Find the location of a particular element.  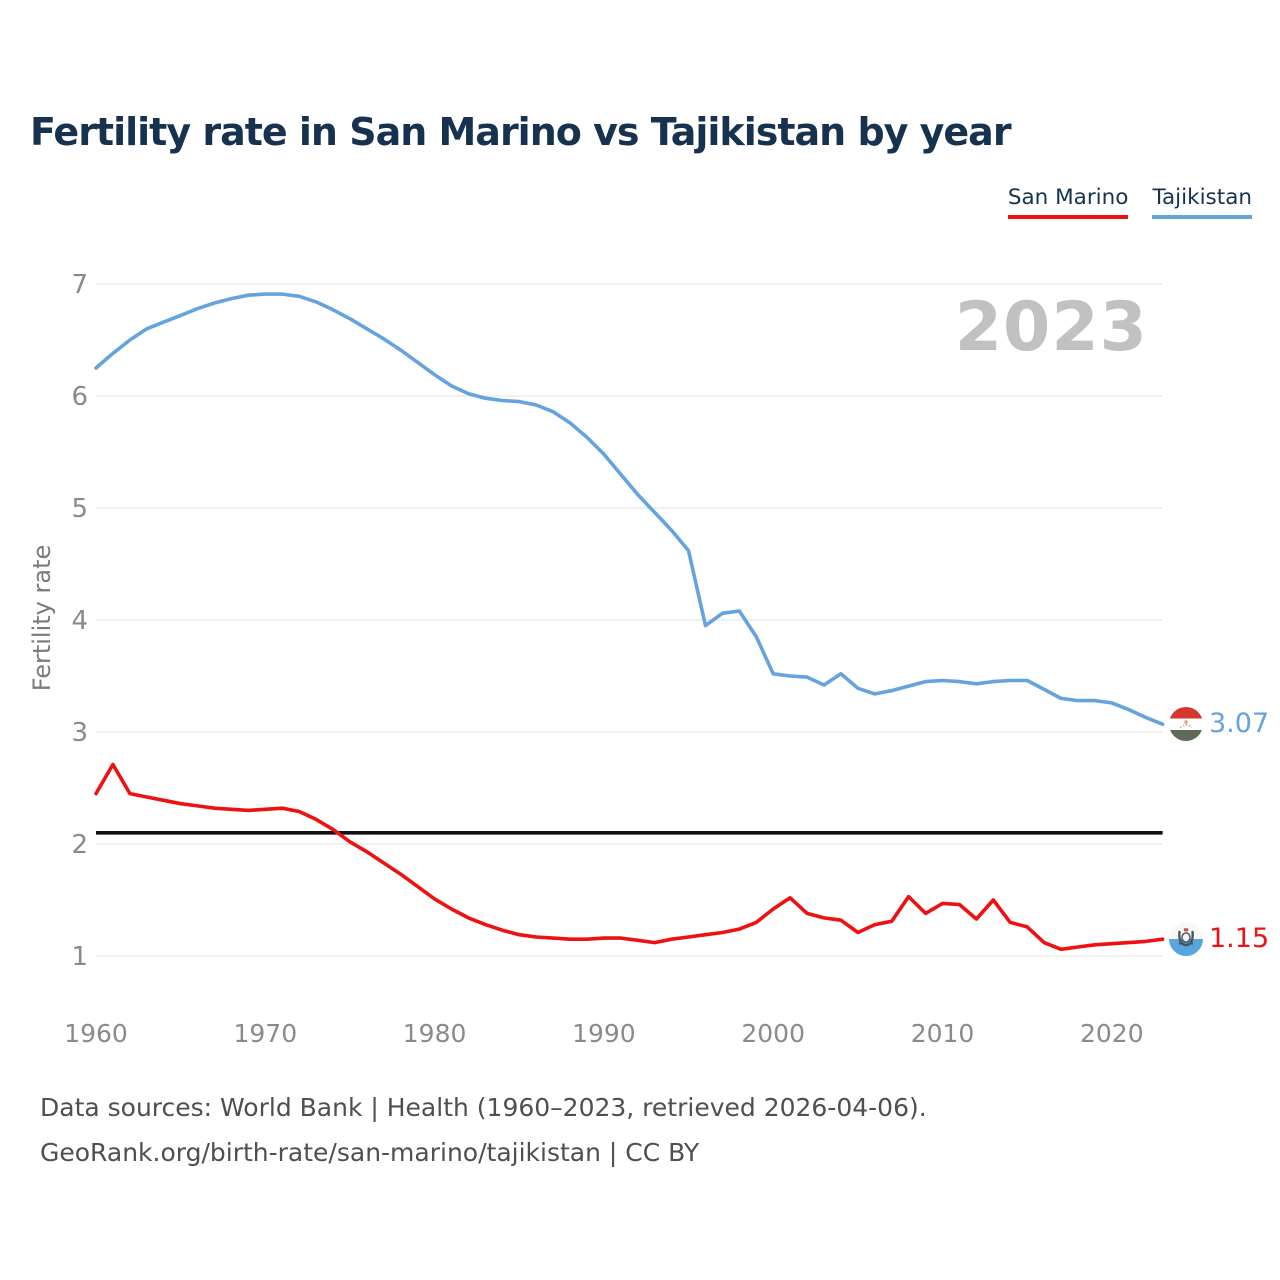

legend-label-tajikistan: Tajikistan is located at coordinates (1202, 197).